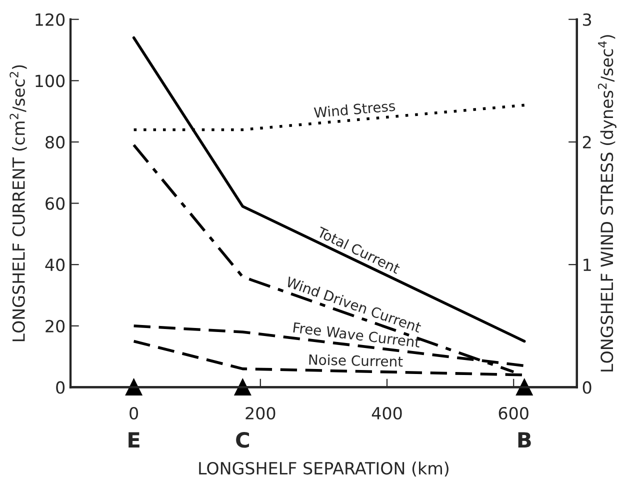  What do you see at coordinates (55, 203) in the screenshot?
I see `y-tick-label: 60` at bounding box center [55, 203].